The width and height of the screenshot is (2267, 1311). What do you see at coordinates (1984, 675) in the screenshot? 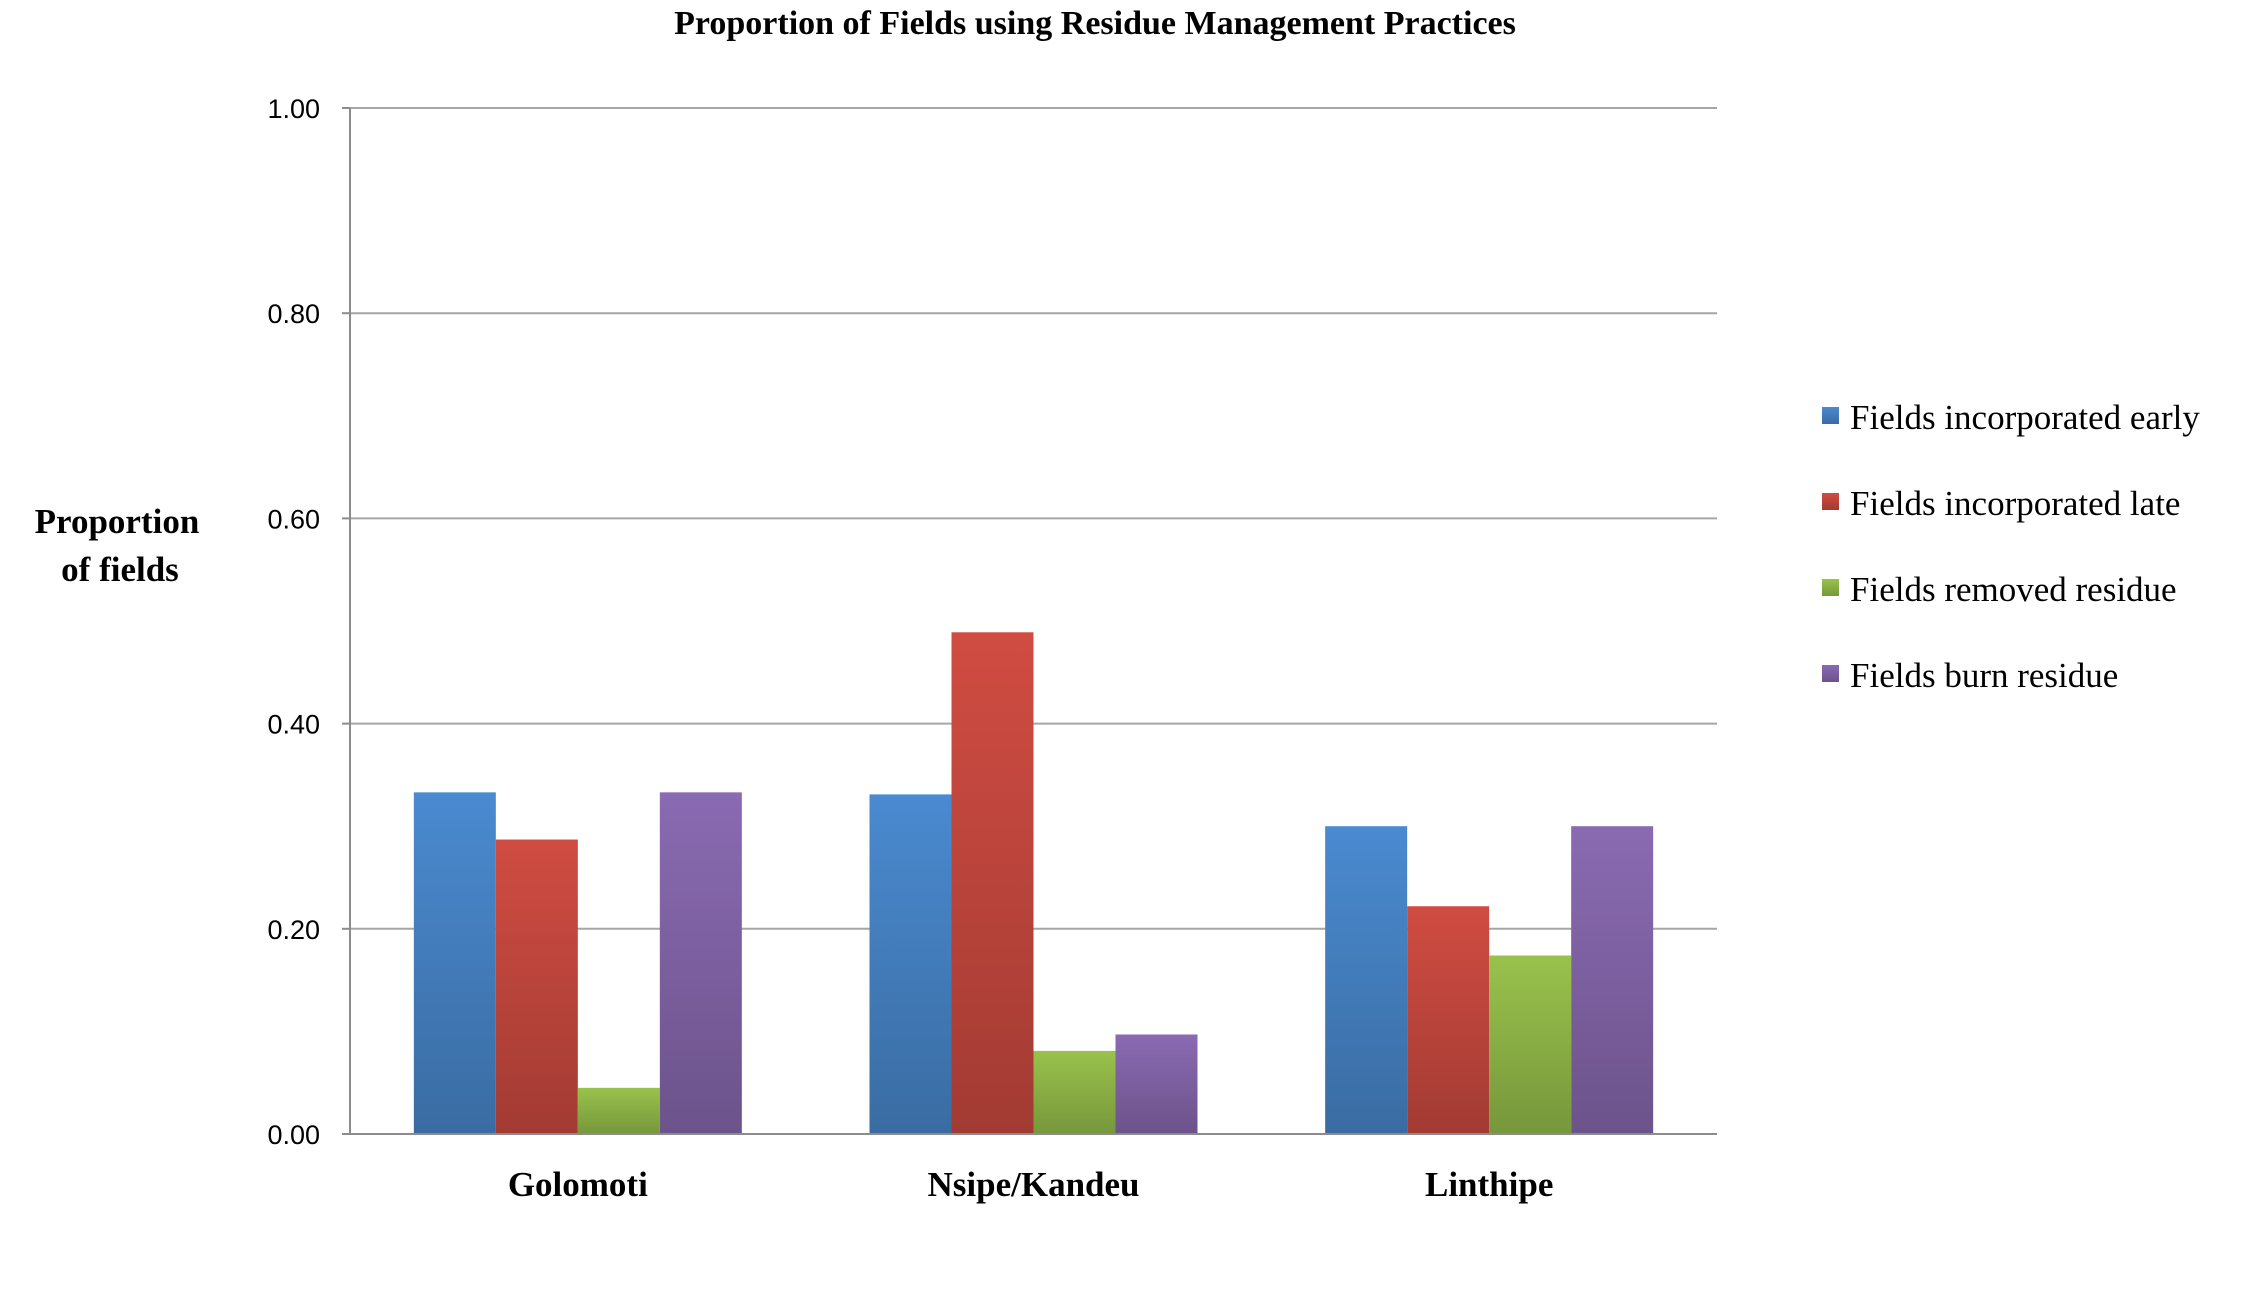
I see `legend-label: Fields burn residue` at bounding box center [1984, 675].